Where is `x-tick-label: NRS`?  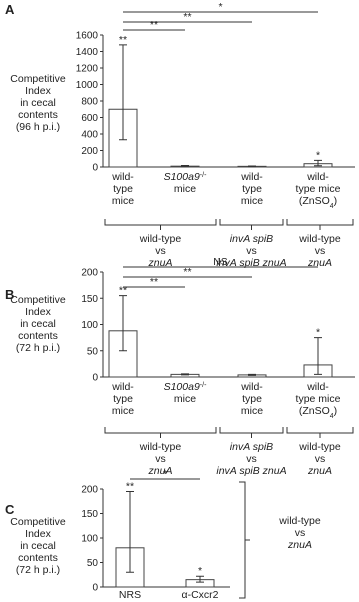
x-tick-label: NRS is located at coordinates (130, 595).